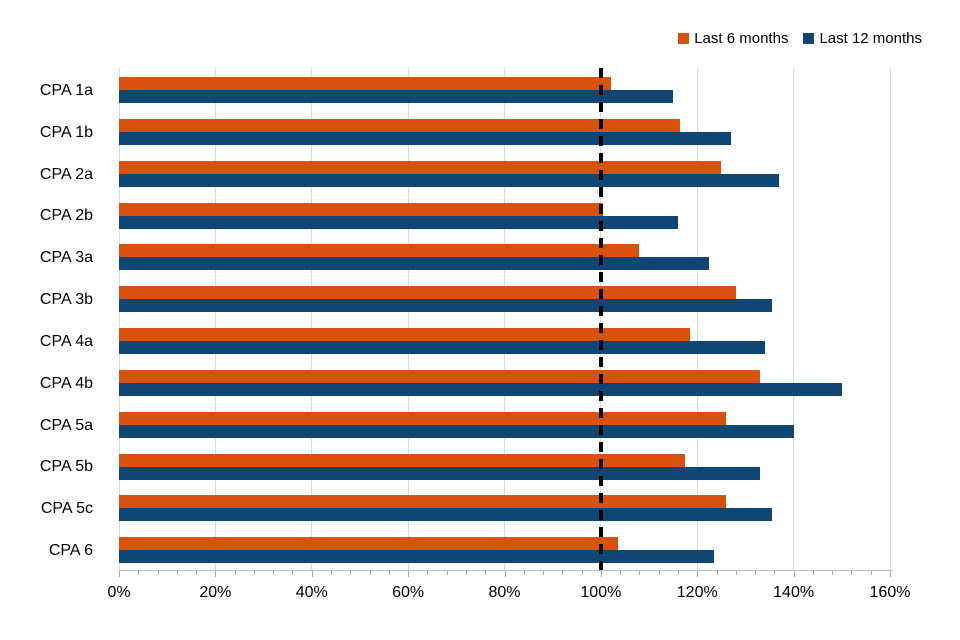 This screenshot has height=640, width=960. I want to click on category-label: CPA 1a, so click(66, 90).